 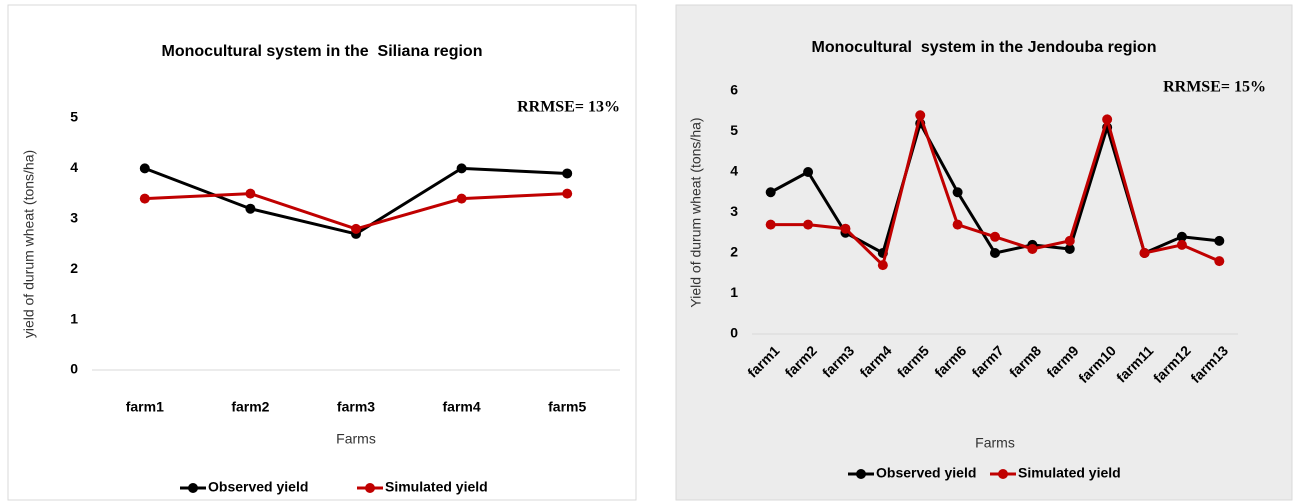 What do you see at coordinates (29, 244) in the screenshot?
I see `y-axis-label: yield of durum wheat (tons/ha)` at bounding box center [29, 244].